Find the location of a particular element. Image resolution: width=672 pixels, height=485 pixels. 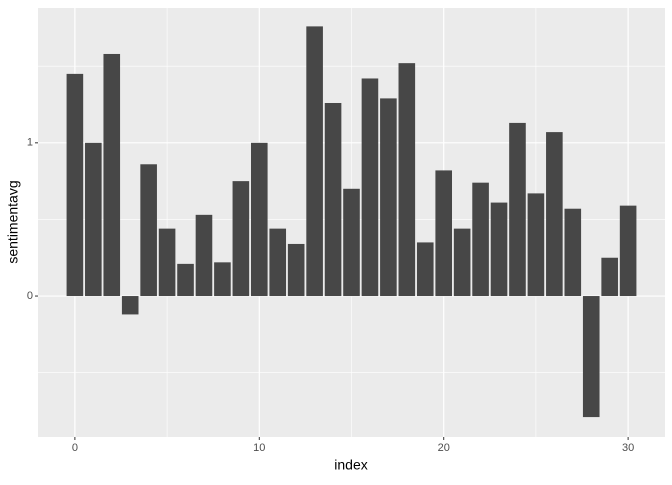

y-tick-label: 1 is located at coordinates (30, 143).